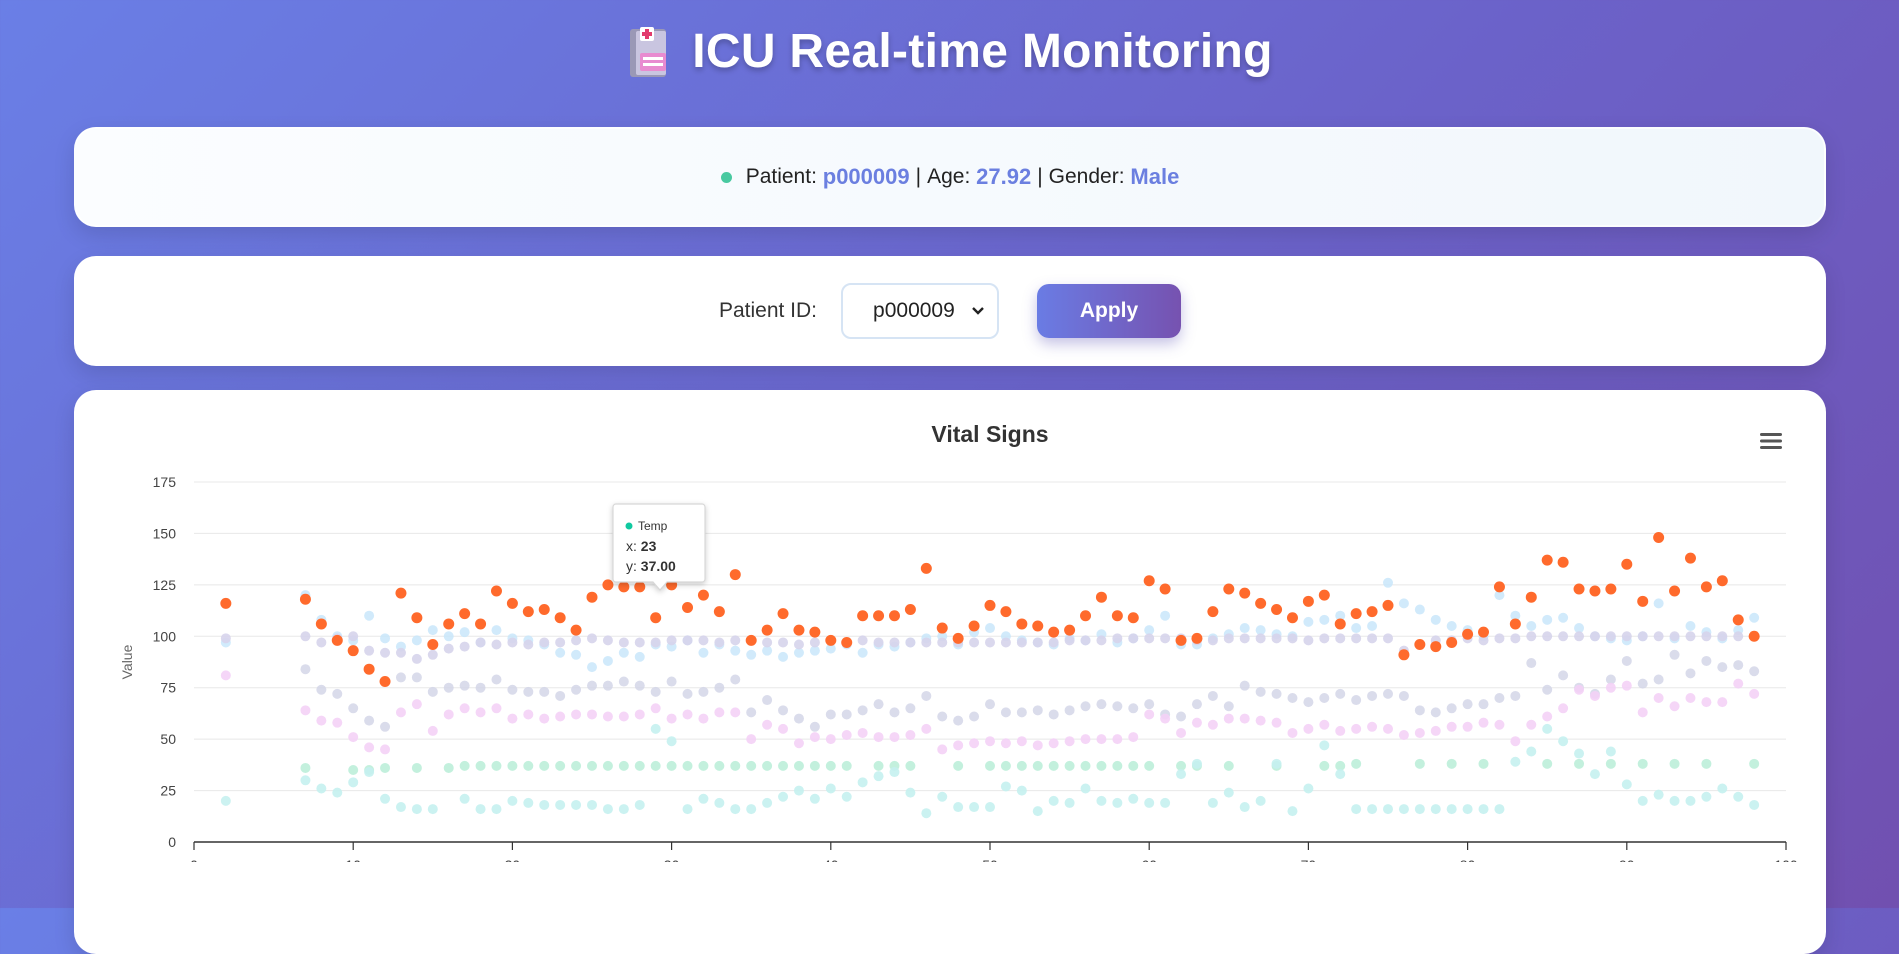  Describe the element at coordinates (651, 566) in the screenshot. I see `tooltip-y: y: 37.00` at that location.